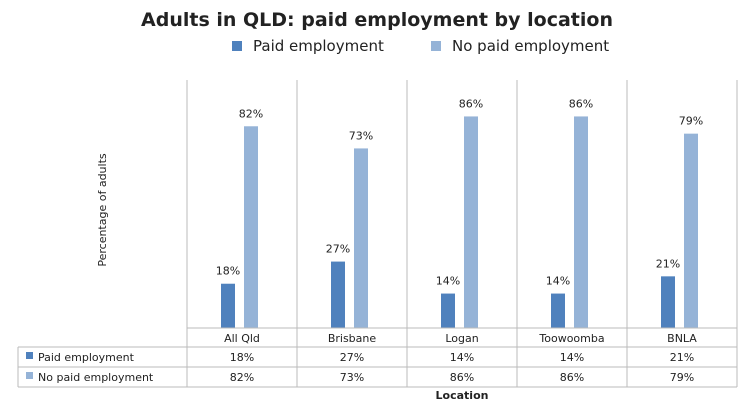 The height and width of the screenshot is (412, 754). Describe the element at coordinates (461, 338) in the screenshot. I see `category-label: Logan` at that location.